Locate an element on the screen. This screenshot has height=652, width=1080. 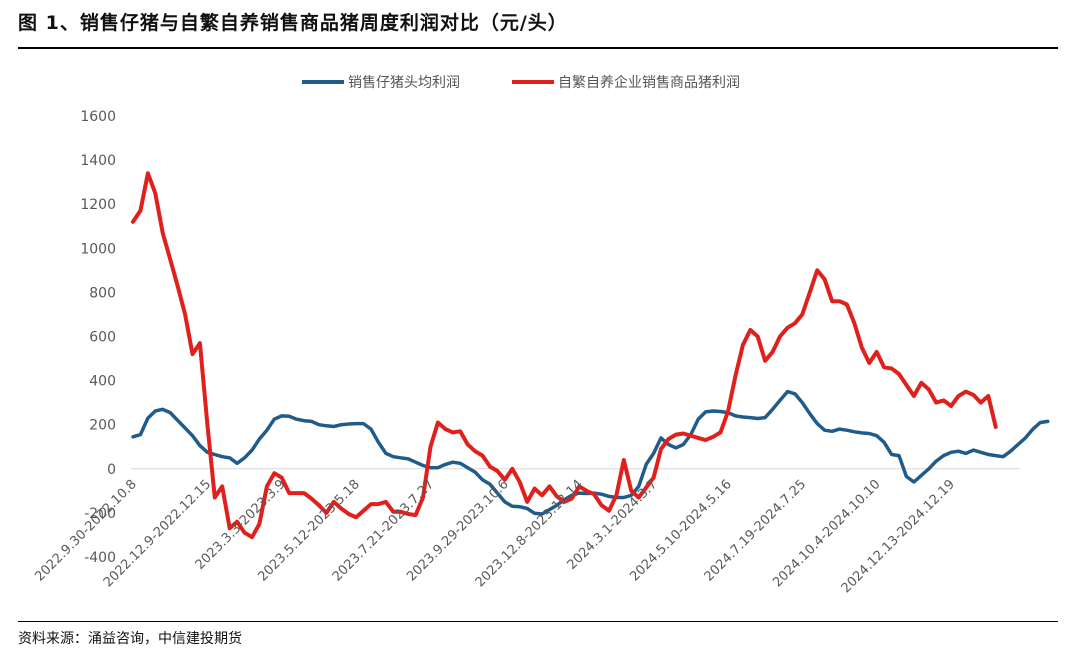
y-tick-label: 400 is located at coordinates (102, 382).